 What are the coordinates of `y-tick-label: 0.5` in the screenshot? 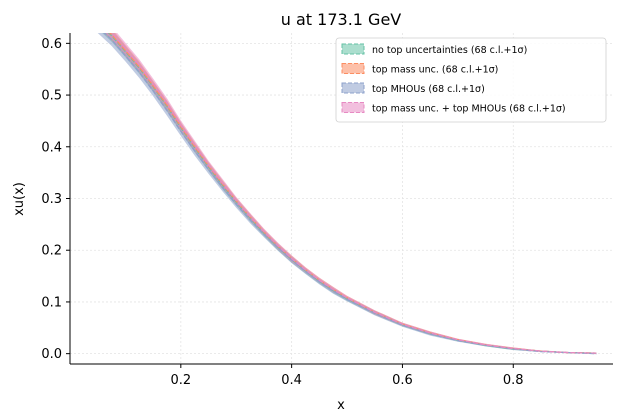 It's located at (51, 96).